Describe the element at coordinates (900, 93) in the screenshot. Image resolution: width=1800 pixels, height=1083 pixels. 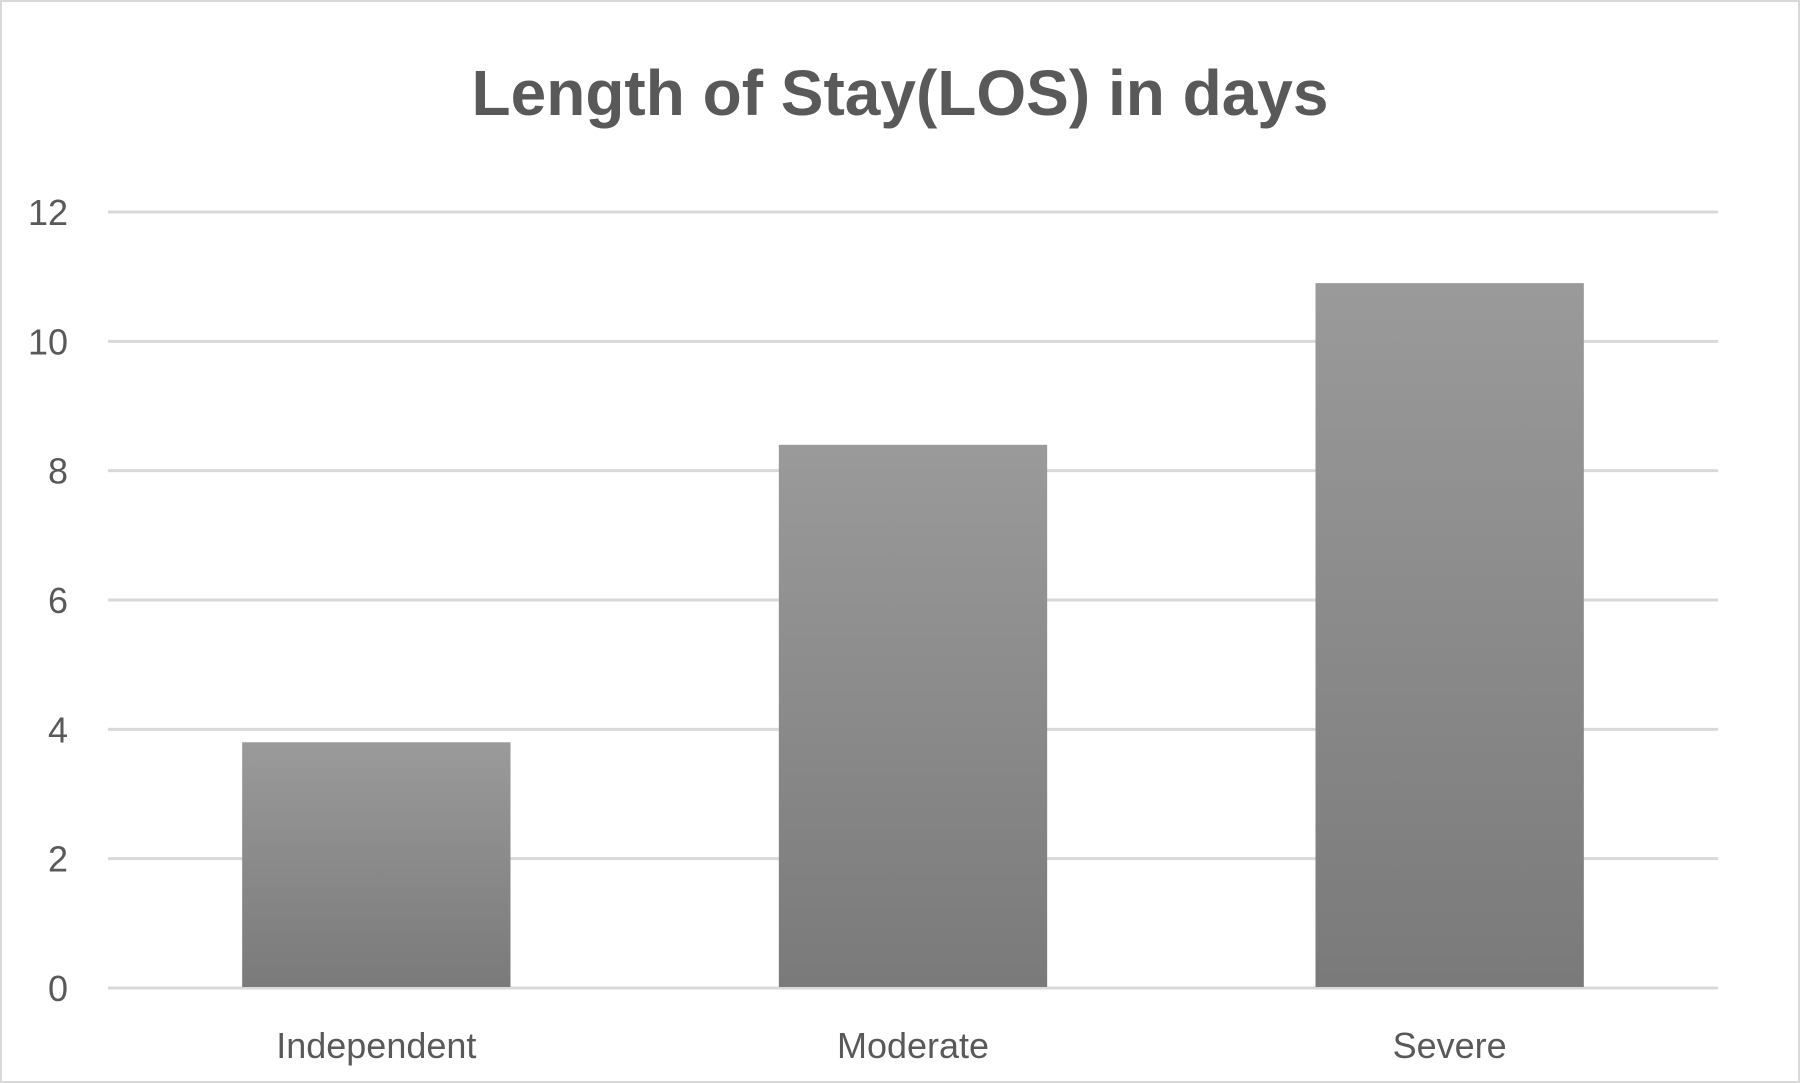
I see `chart-title: Length of Stay(LOS) in days` at that location.